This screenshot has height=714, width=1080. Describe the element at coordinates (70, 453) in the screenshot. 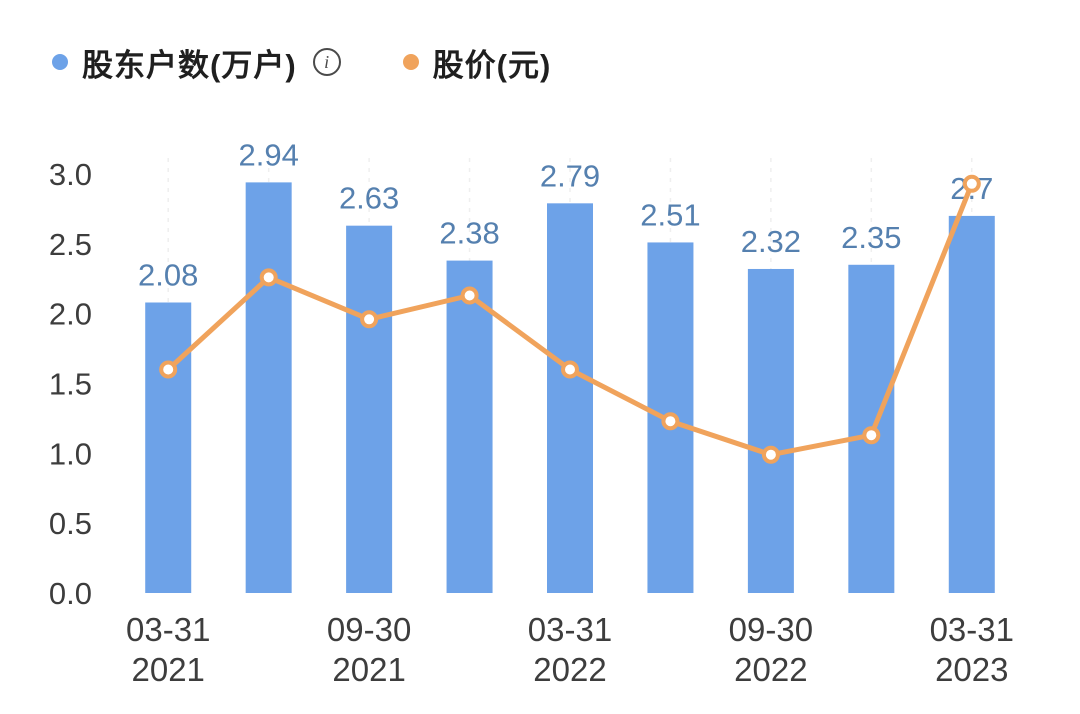

I see `y-axis-tick-label: 1.0` at that location.